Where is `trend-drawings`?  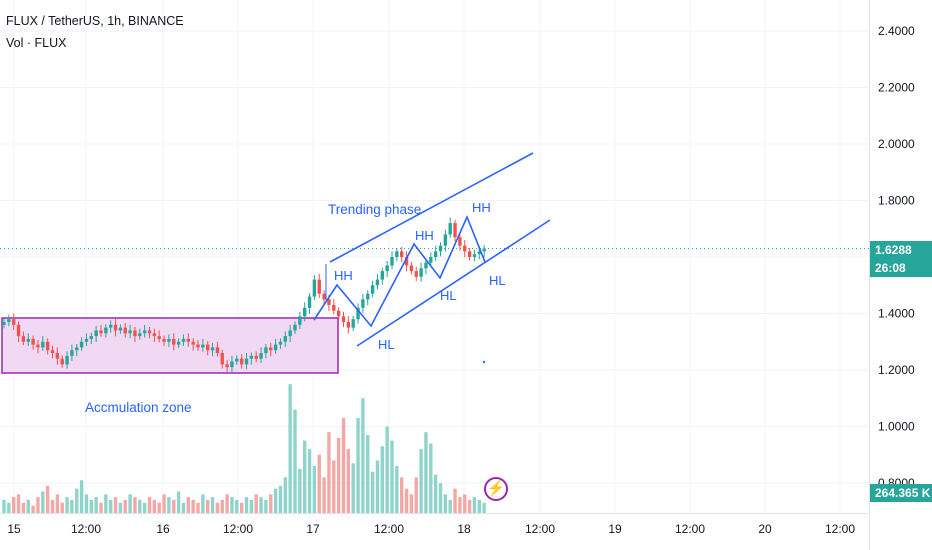 trend-drawings is located at coordinates (432, 258).